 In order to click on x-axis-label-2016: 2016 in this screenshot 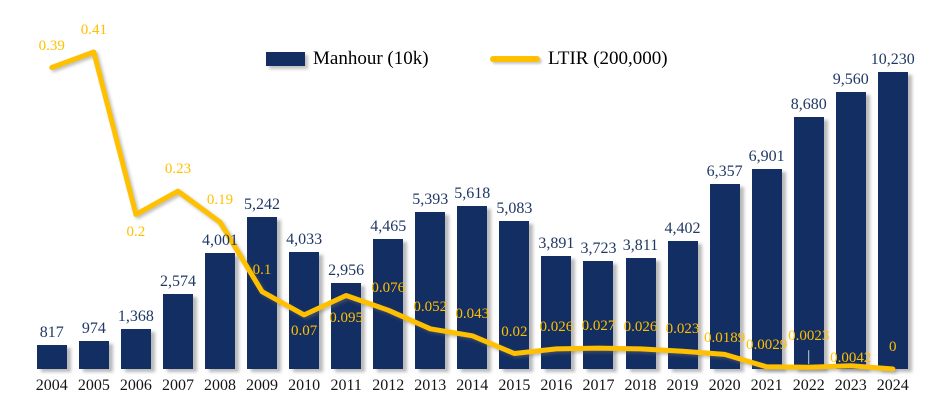, I will do `click(556, 385)`.